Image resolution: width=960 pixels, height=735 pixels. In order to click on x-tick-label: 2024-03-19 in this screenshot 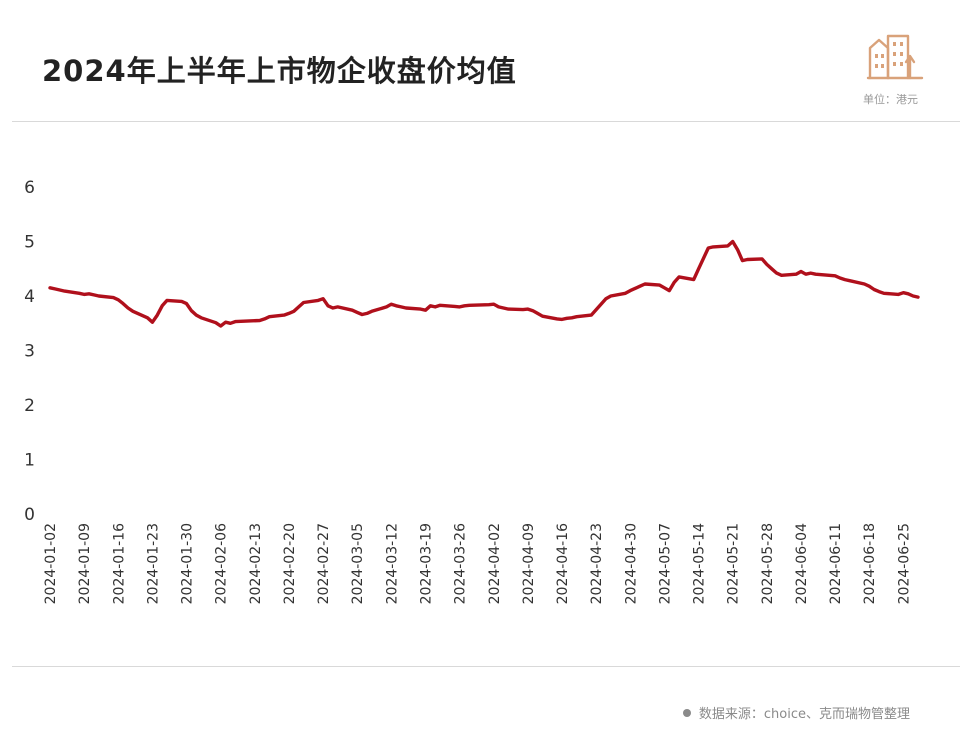, I will do `click(426, 563)`.